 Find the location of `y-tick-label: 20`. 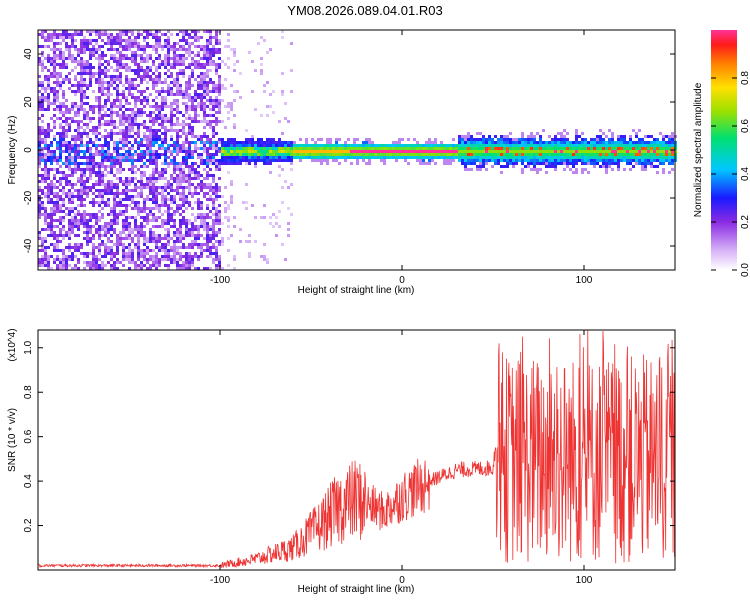

y-tick-label: 20 is located at coordinates (28, 102).